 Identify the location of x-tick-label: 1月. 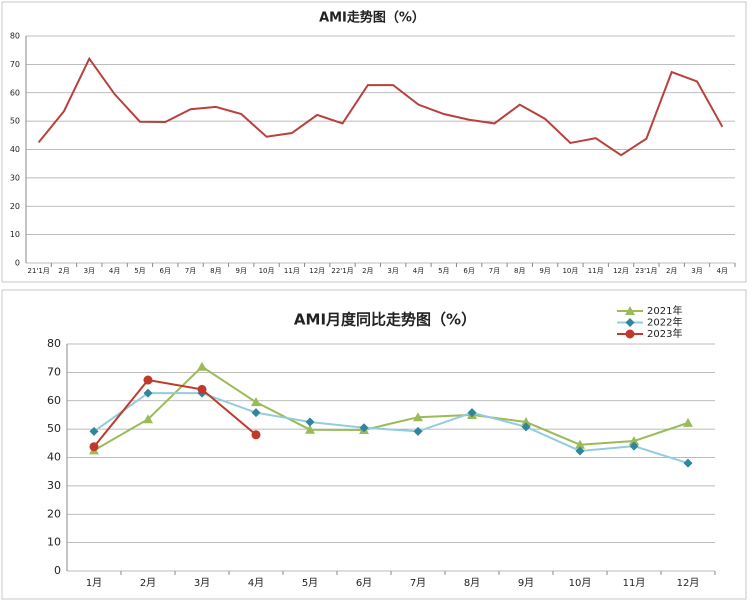
(94, 583).